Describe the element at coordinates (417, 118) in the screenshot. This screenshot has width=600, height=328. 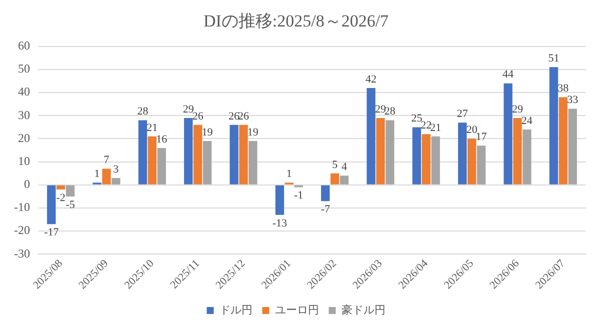
I see `data-label: 25` at that location.